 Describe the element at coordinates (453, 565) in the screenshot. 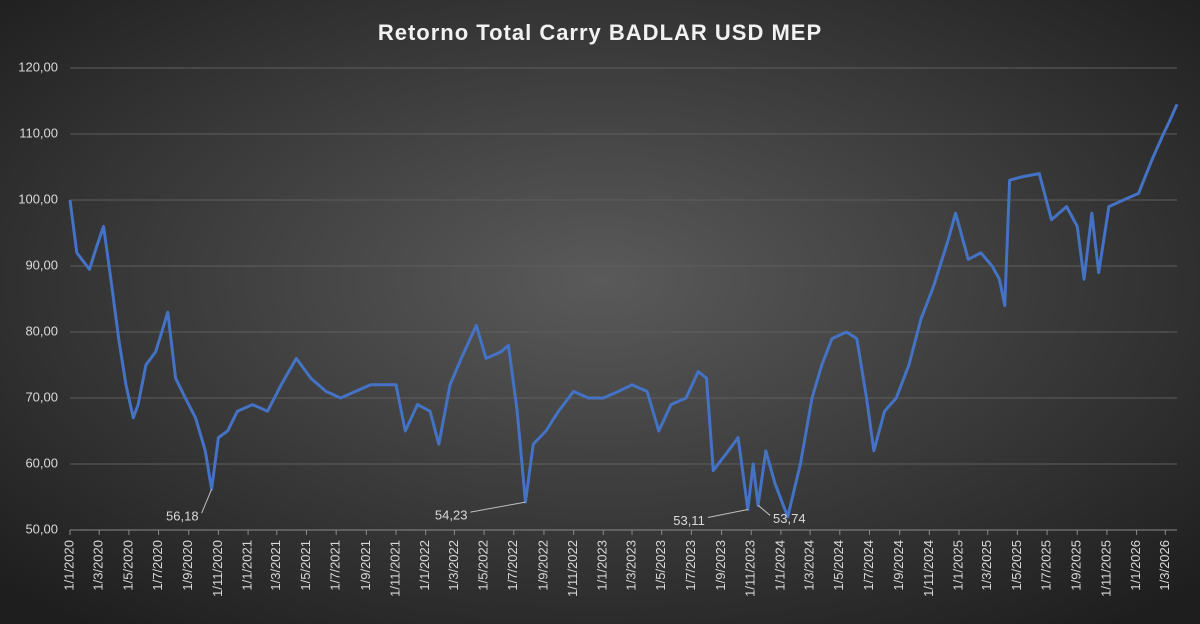

I see `x-tick-label: 1/3/2022` at that location.